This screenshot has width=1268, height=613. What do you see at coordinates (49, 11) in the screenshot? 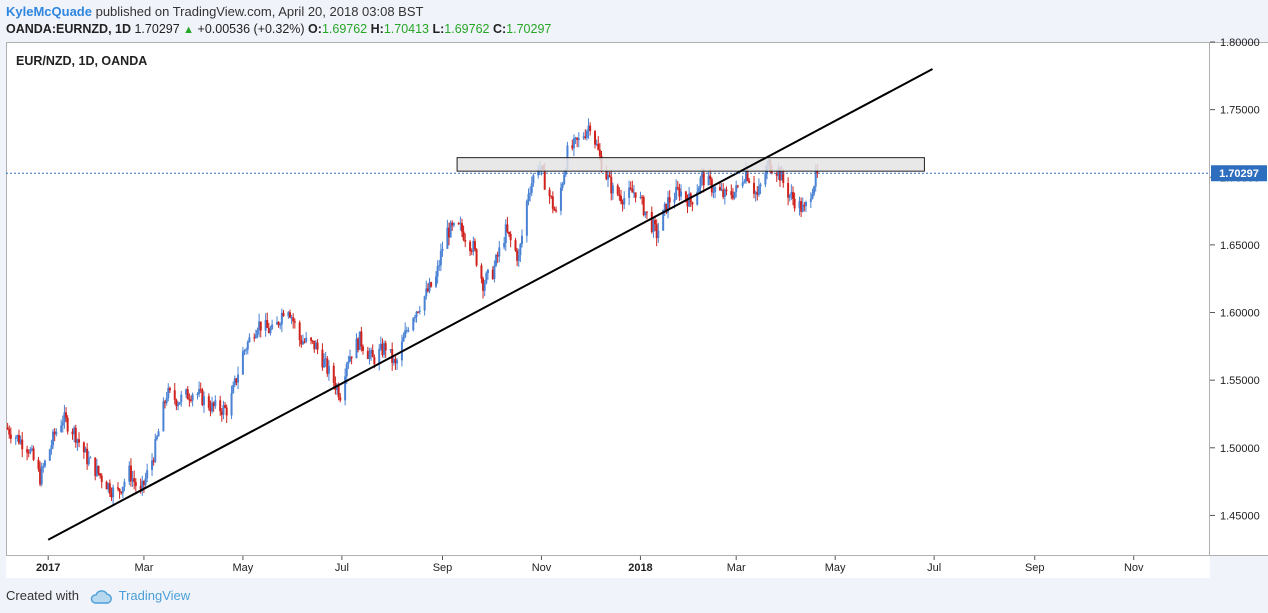
I see `author-link: KyleMcQuade` at bounding box center [49, 11].